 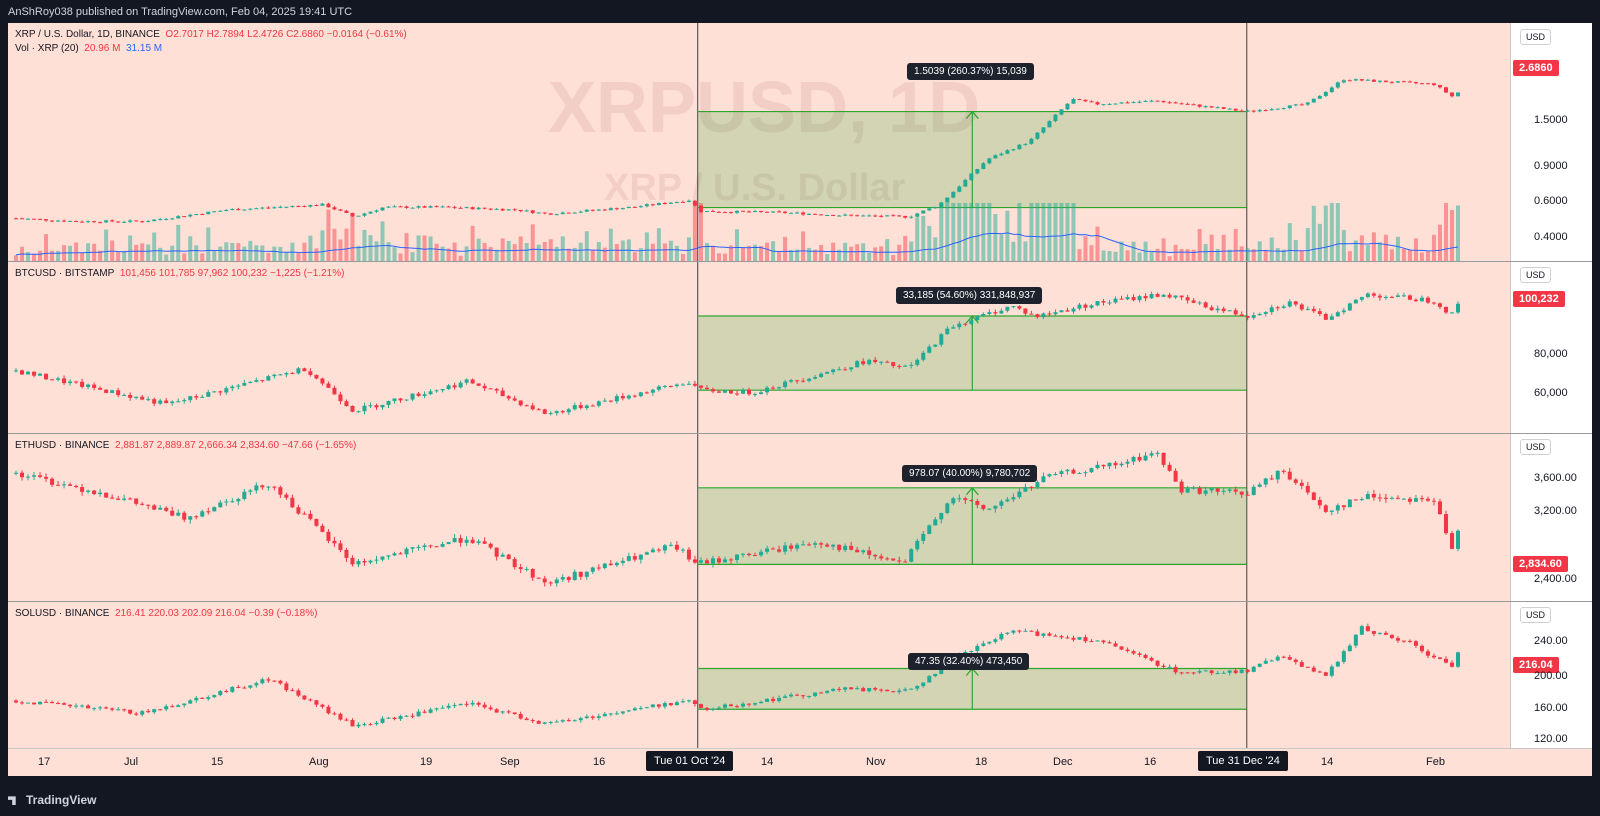 I want to click on eth-measure-label: 978.07 (40.00%) 9,780,702, so click(x=970, y=473).